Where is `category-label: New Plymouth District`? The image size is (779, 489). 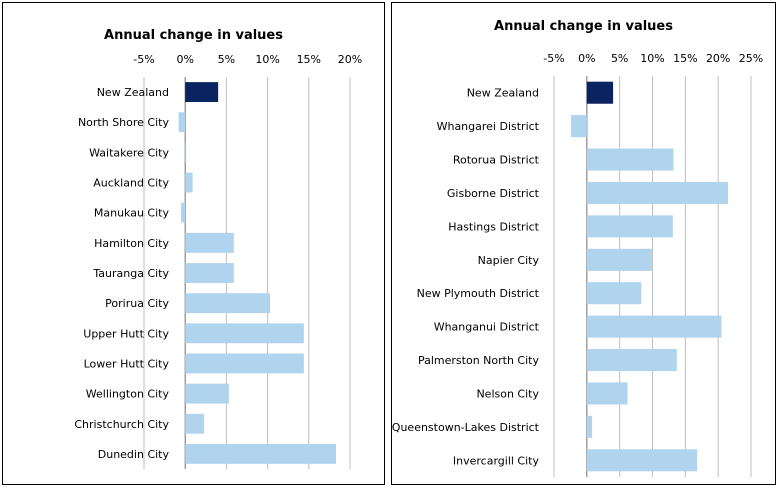 category-label: New Plymouth District is located at coordinates (478, 293).